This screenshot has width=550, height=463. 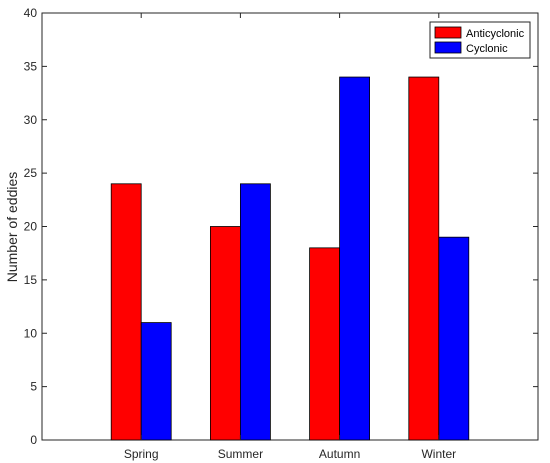 I want to click on y-tick-label: 40, so click(x=31, y=13).